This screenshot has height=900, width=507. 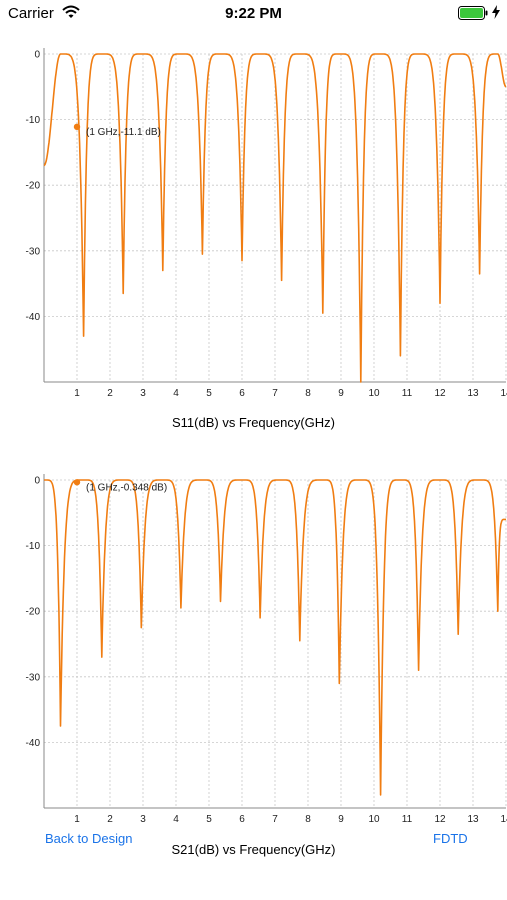 I want to click on s11-x-tick-label: 9, so click(x=341, y=393).